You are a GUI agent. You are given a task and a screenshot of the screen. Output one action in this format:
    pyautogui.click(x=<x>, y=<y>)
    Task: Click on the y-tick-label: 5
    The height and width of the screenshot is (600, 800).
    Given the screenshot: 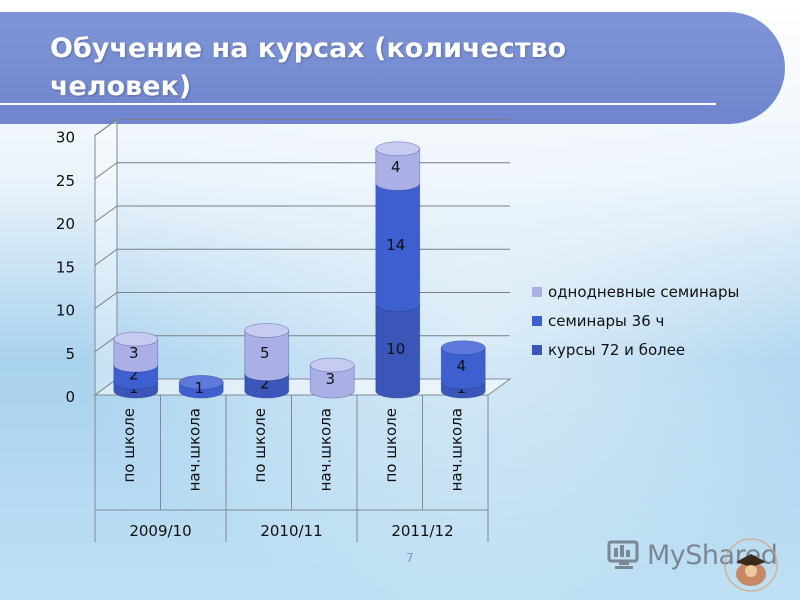 What is the action you would take?
    pyautogui.click(x=70, y=354)
    